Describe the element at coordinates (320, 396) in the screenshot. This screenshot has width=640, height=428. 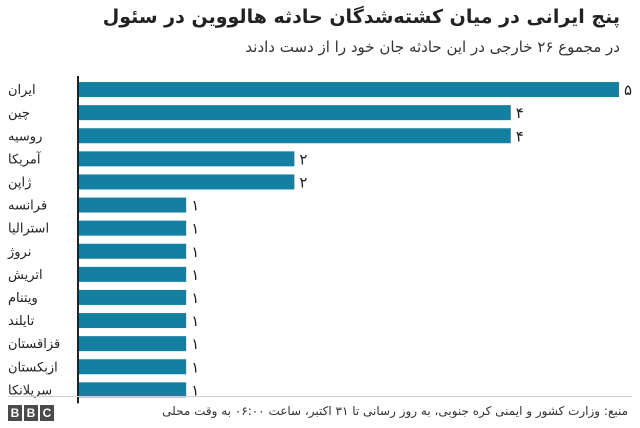
I see `footer-divider` at that location.